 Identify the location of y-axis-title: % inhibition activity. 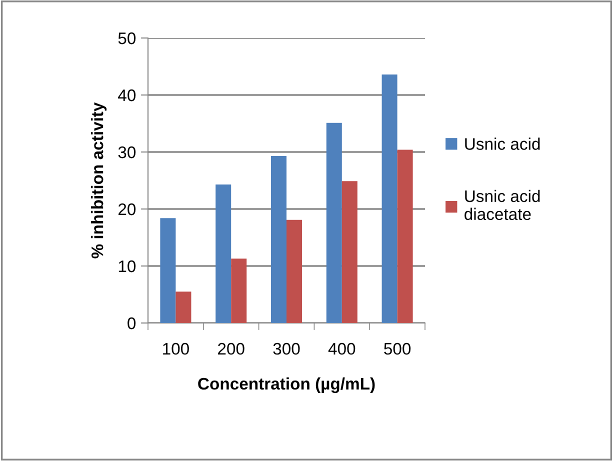
(99, 180).